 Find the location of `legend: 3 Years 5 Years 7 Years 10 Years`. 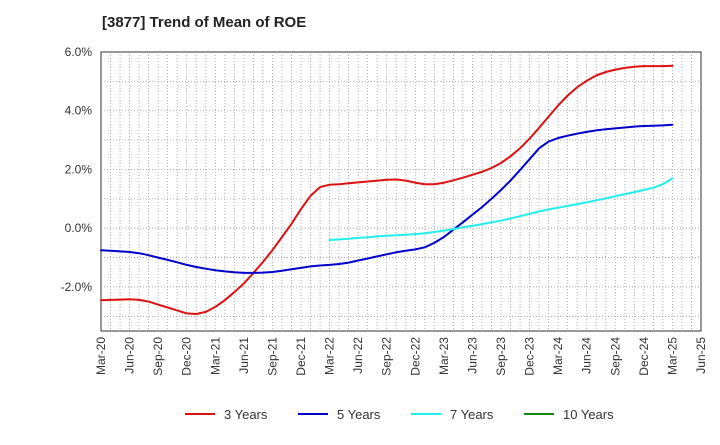

legend: 3 Years 5 Years 7 Years 10 Years is located at coordinates (399, 414).